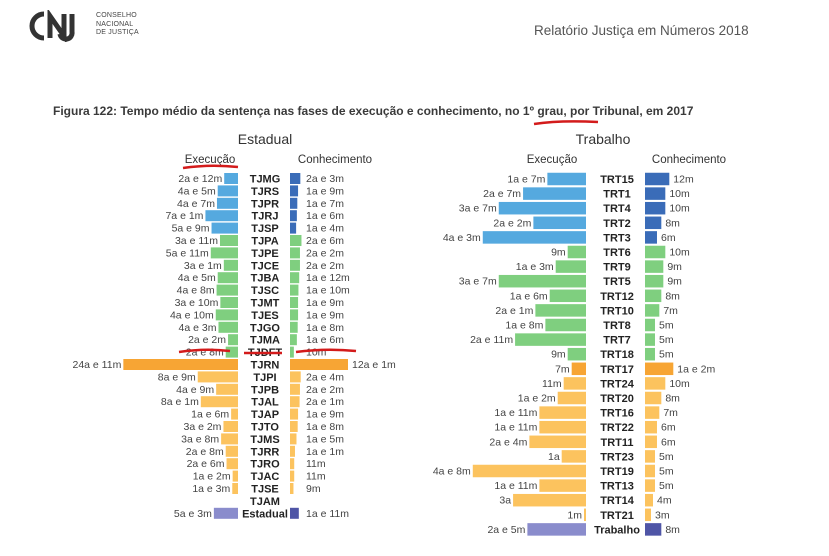  Describe the element at coordinates (674, 267) in the screenshot. I see `value-label-conhecimento: 9m` at that location.